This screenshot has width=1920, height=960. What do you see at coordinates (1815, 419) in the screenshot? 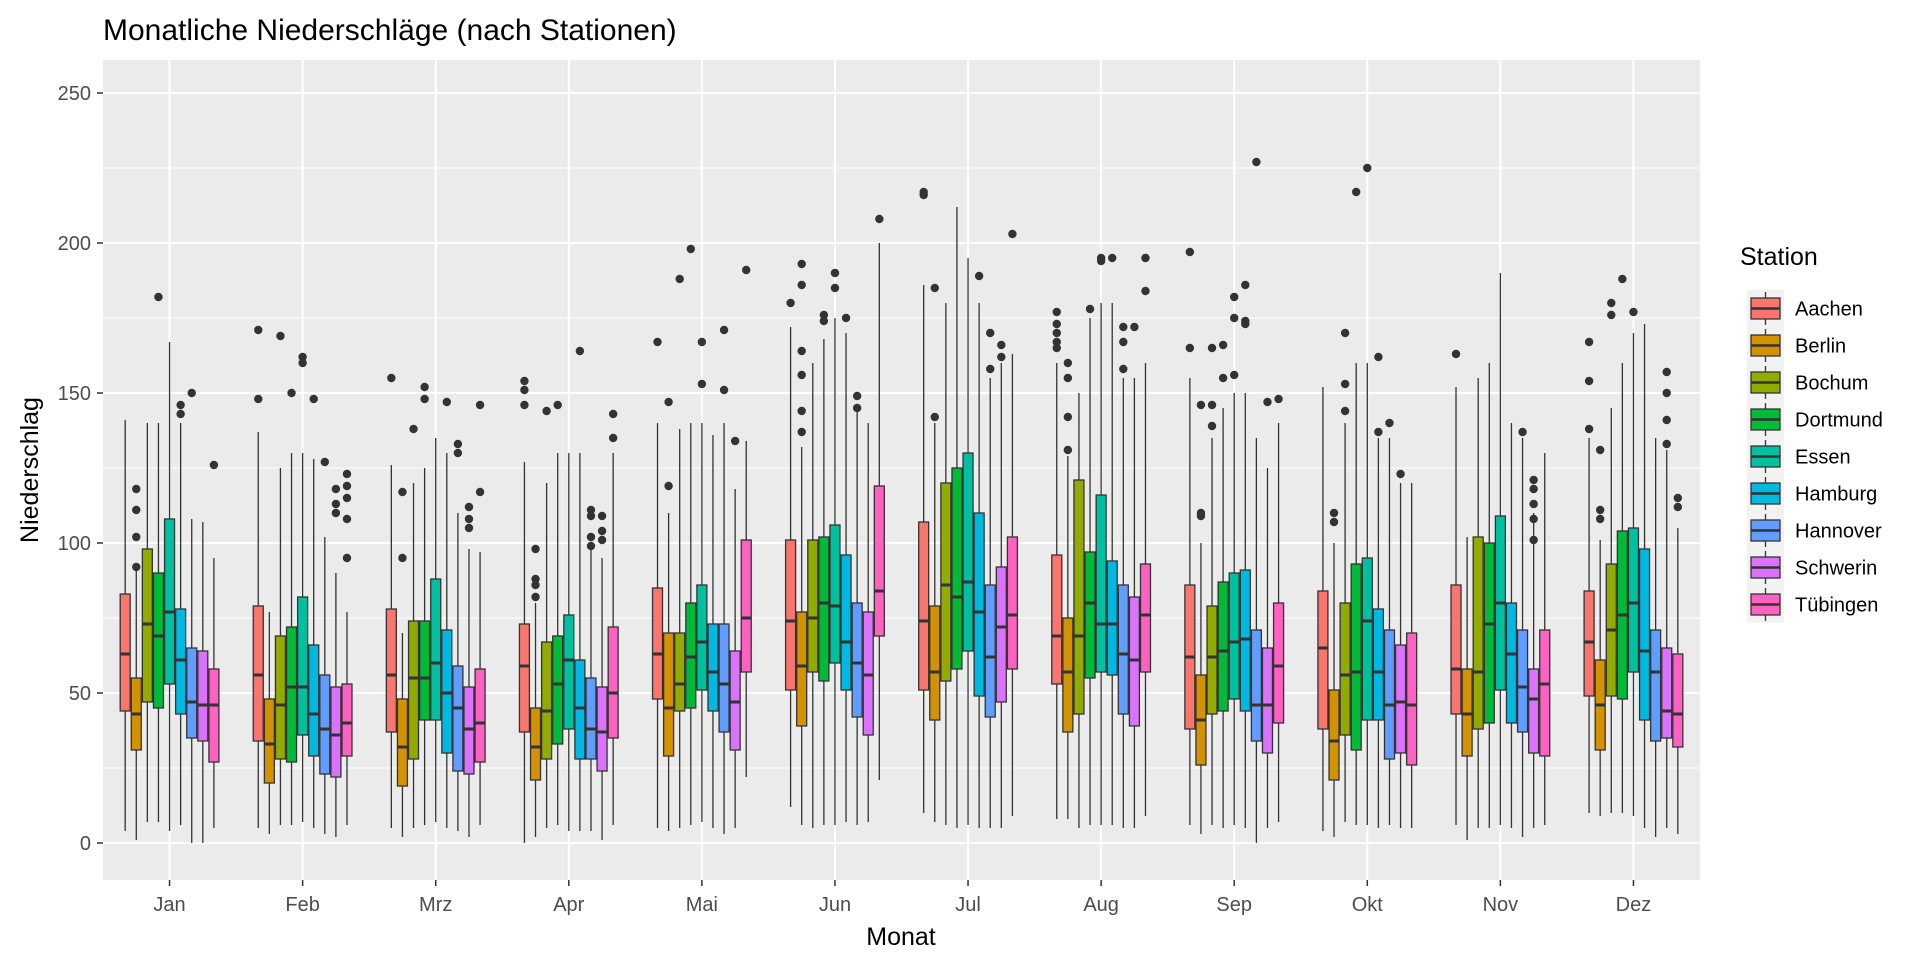
I see `legend-item-dortmund: Dortmund` at bounding box center [1815, 419].